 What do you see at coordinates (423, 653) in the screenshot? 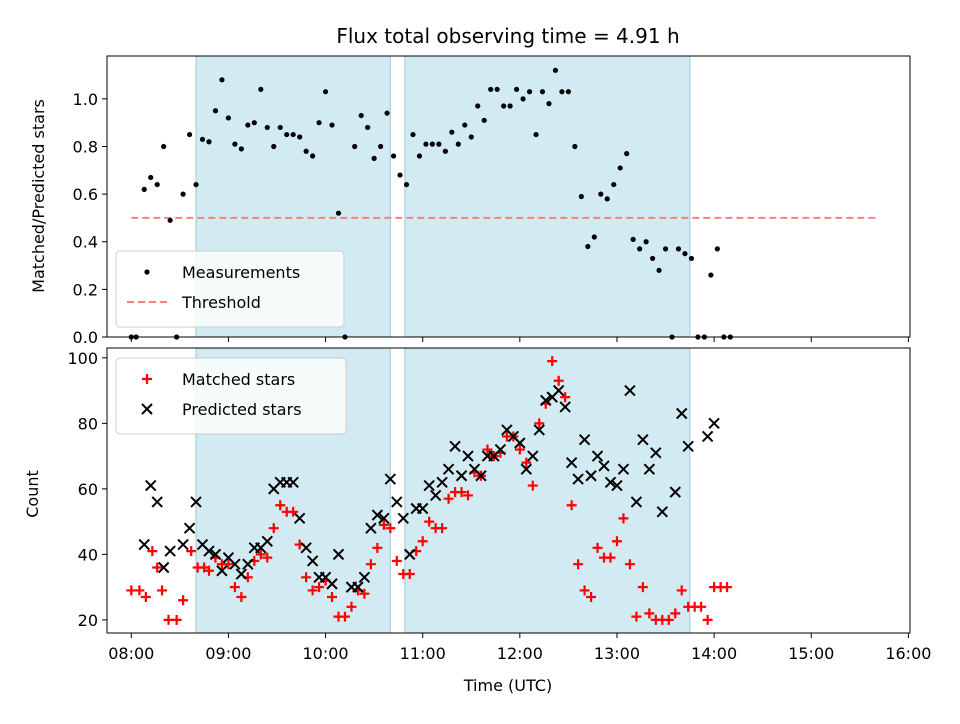
I see `x-tick-label: 11:00` at bounding box center [423, 653].